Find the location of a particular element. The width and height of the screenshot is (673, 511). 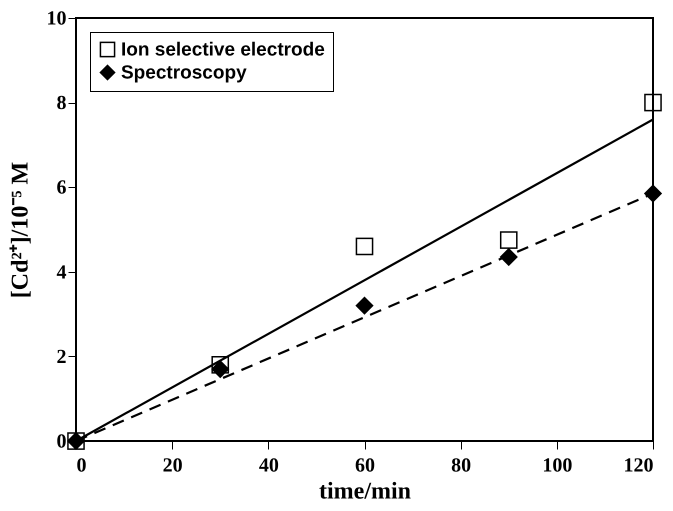

x-tick-label: 60 is located at coordinates (365, 465).